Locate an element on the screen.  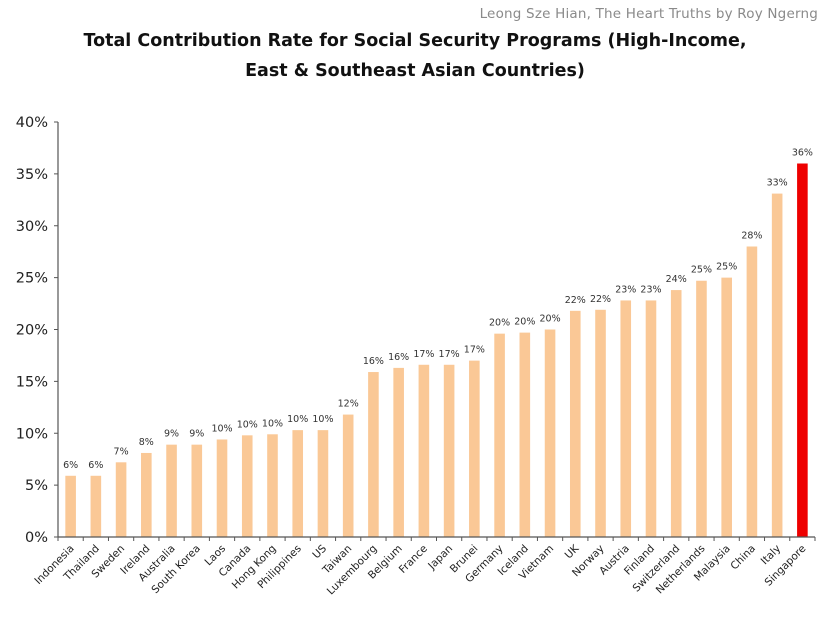
bar-indonesia is located at coordinates (70, 506).